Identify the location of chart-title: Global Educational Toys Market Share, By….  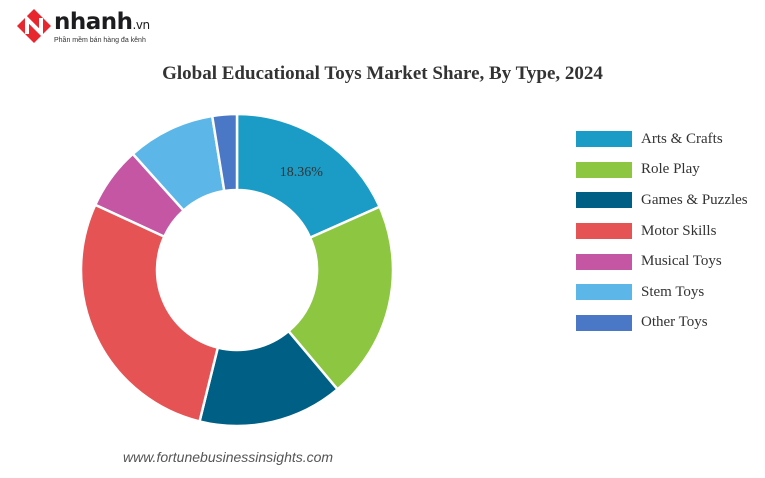
(382, 73).